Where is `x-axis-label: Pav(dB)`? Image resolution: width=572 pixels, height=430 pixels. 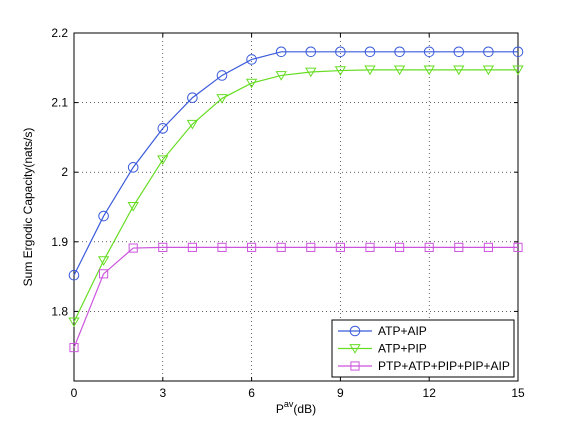
x-axis-label: Pav(dB) is located at coordinates (296, 407).